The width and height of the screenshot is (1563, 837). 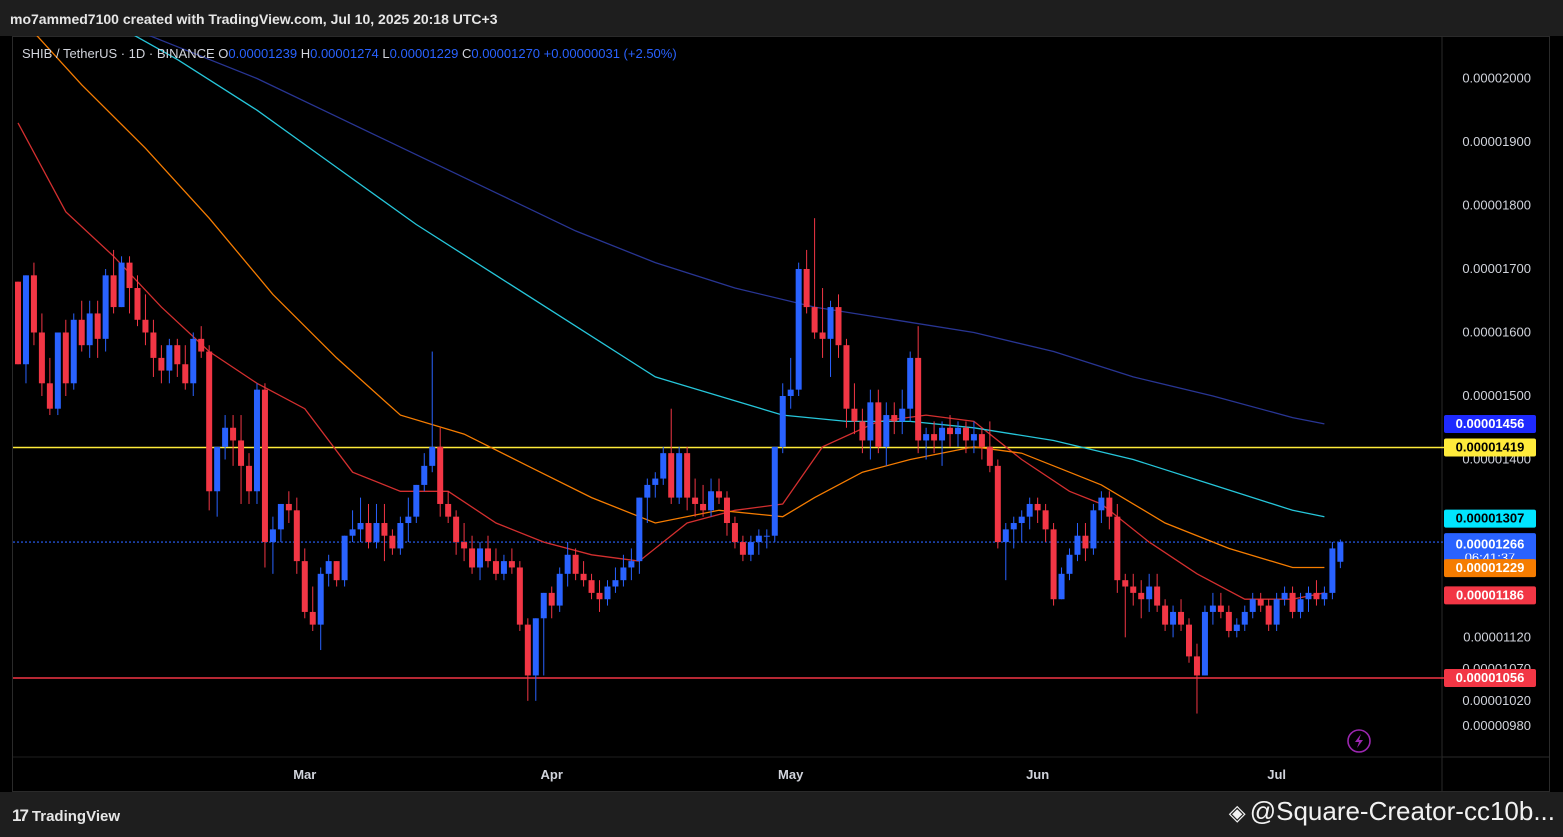 I want to click on y-tick-label: 0.00000980, so click(x=1496, y=725).